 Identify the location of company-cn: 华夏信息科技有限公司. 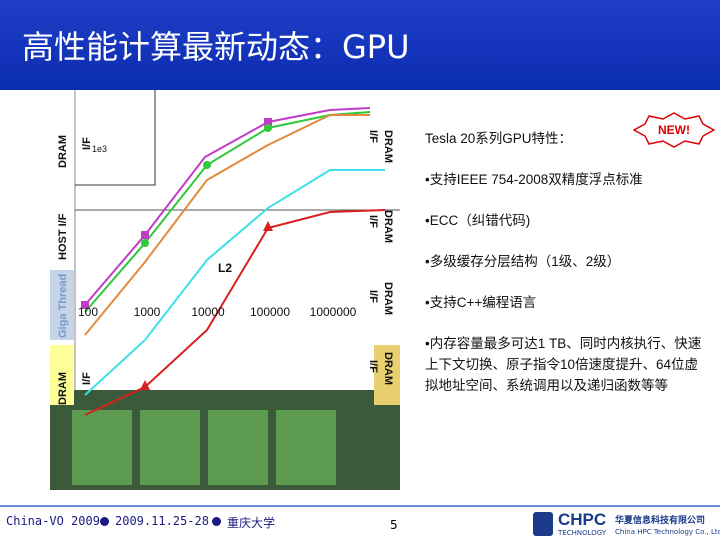
(660, 521).